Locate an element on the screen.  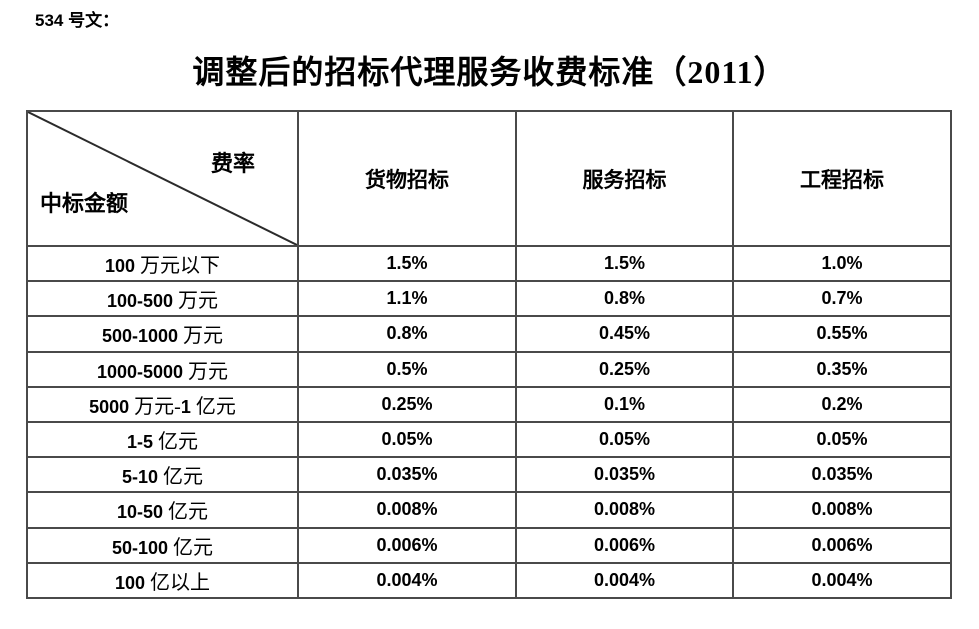
table-row: 100 亿以上 0.004% 0.004% 0.004% is located at coordinates (489, 580).